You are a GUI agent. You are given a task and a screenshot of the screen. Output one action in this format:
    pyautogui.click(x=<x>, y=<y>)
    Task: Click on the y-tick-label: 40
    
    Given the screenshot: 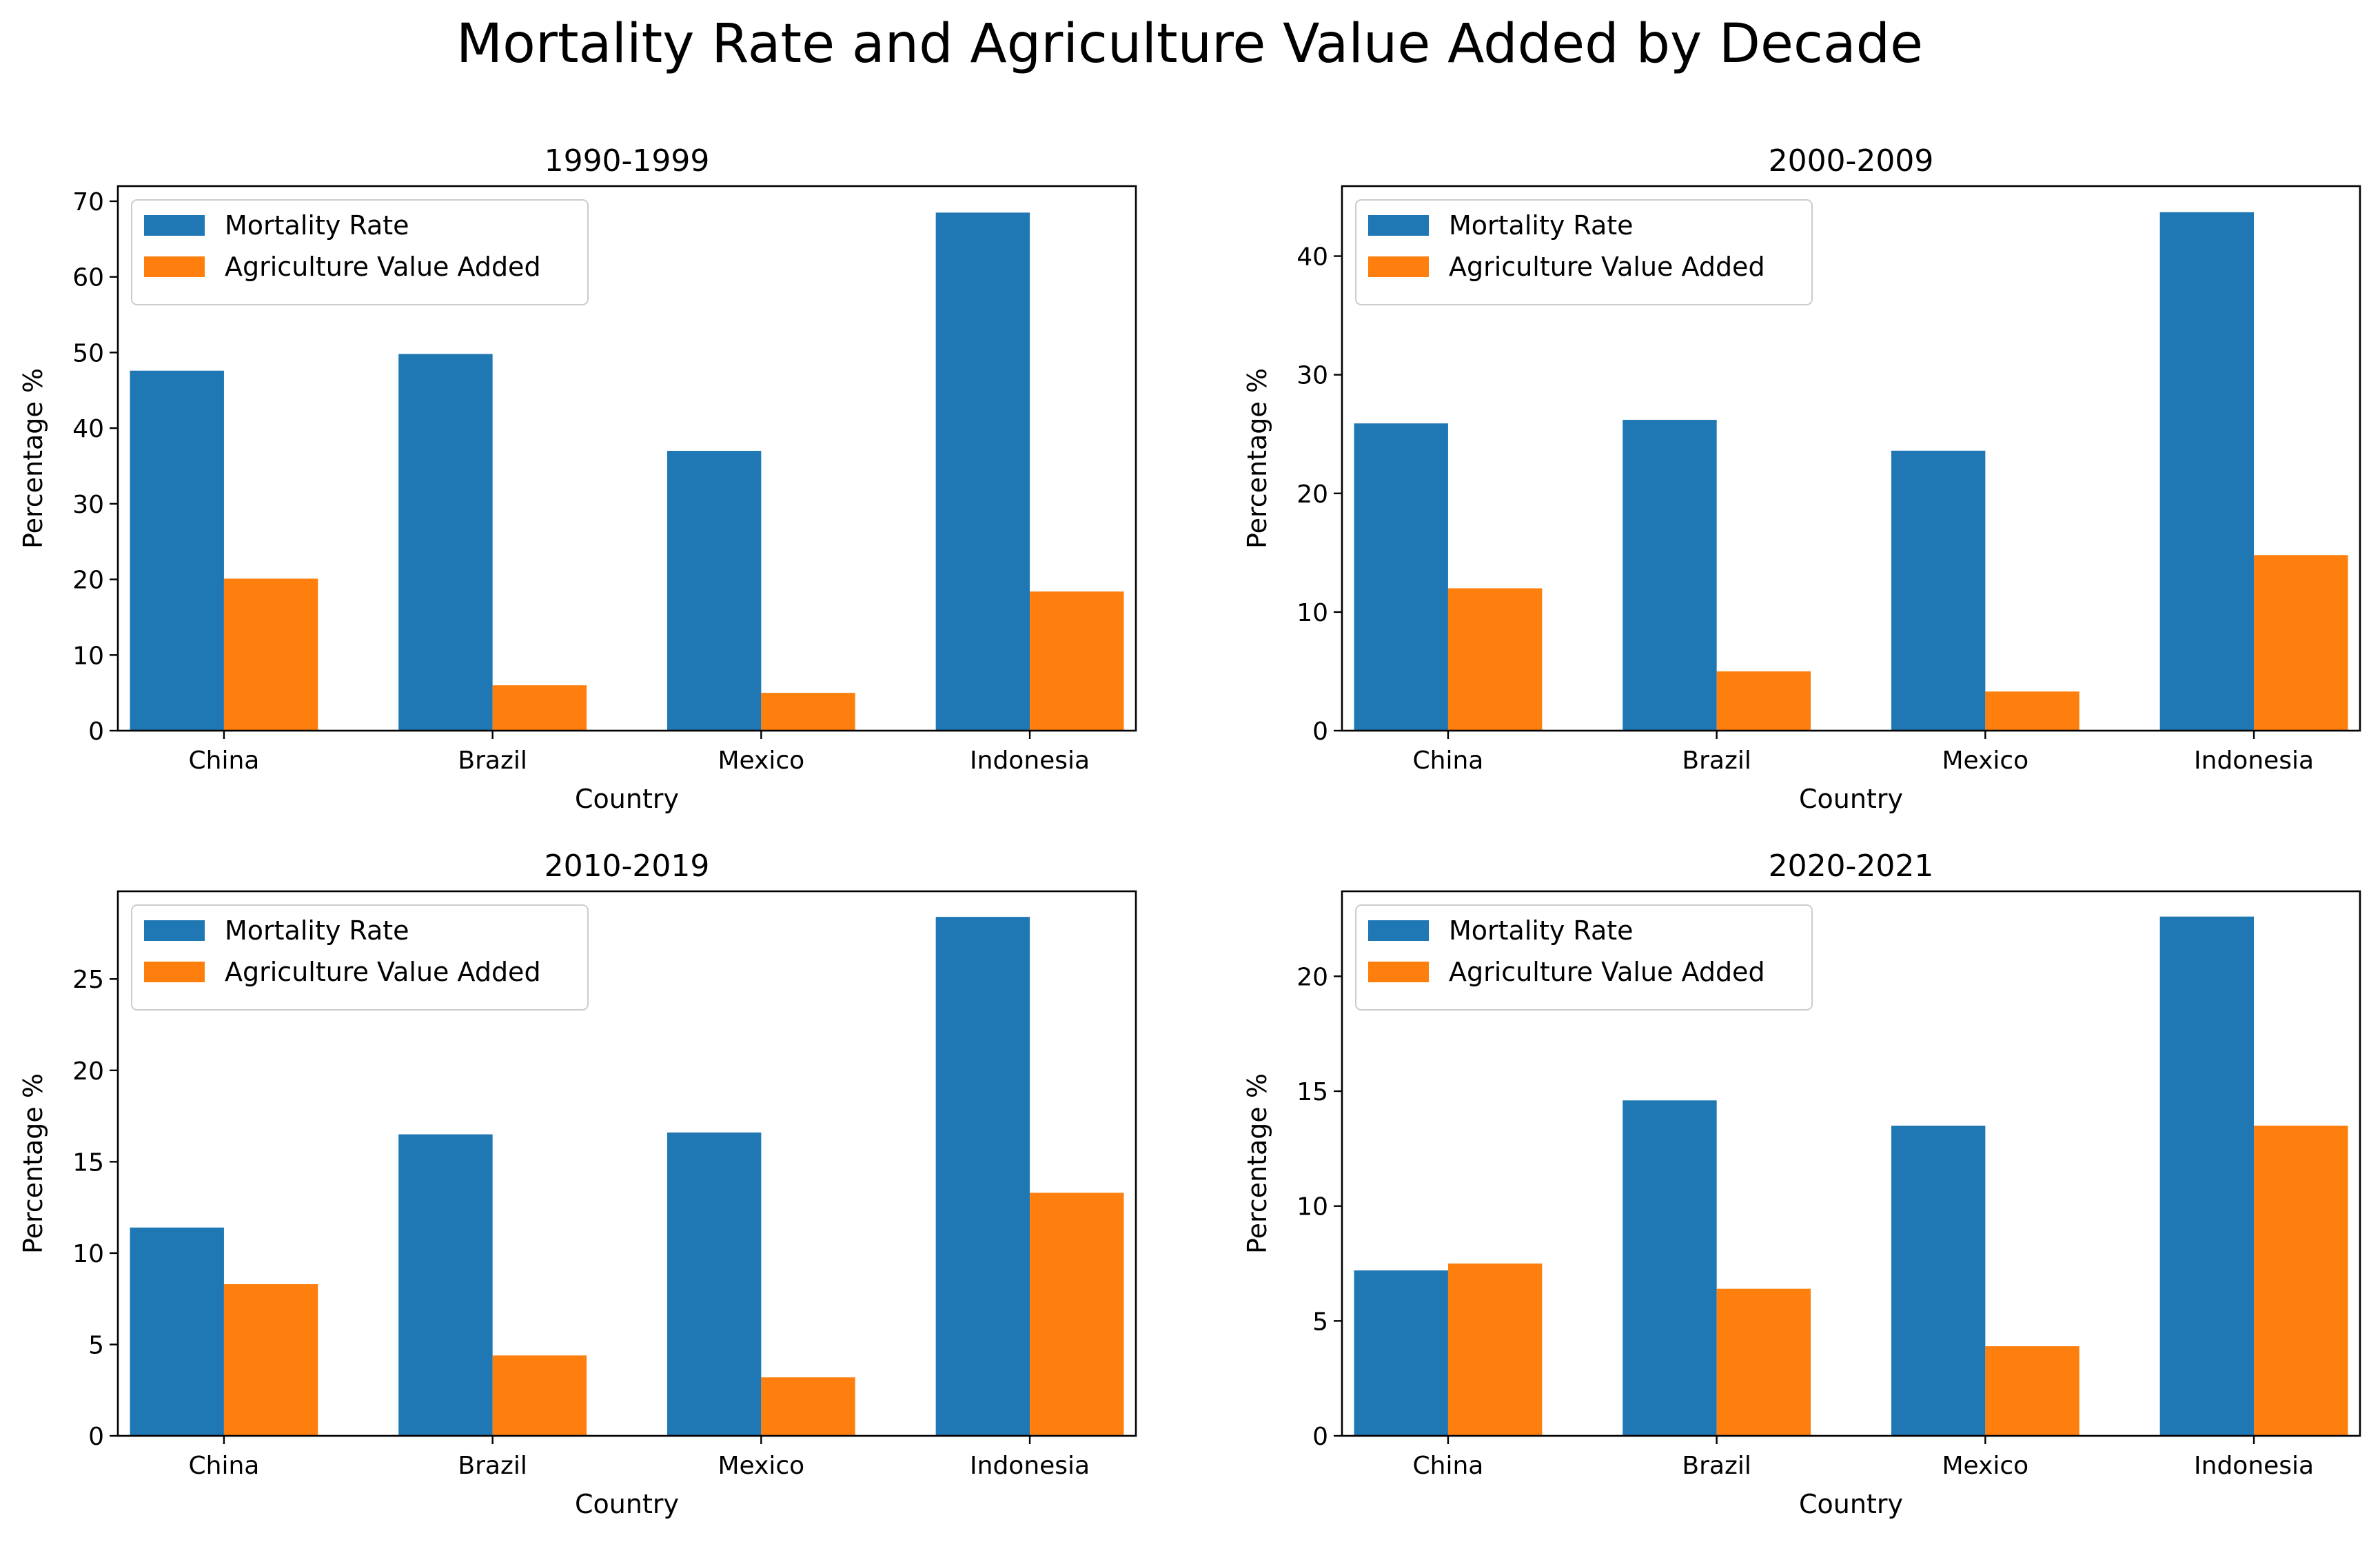 What is the action you would take?
    pyautogui.click(x=1312, y=257)
    